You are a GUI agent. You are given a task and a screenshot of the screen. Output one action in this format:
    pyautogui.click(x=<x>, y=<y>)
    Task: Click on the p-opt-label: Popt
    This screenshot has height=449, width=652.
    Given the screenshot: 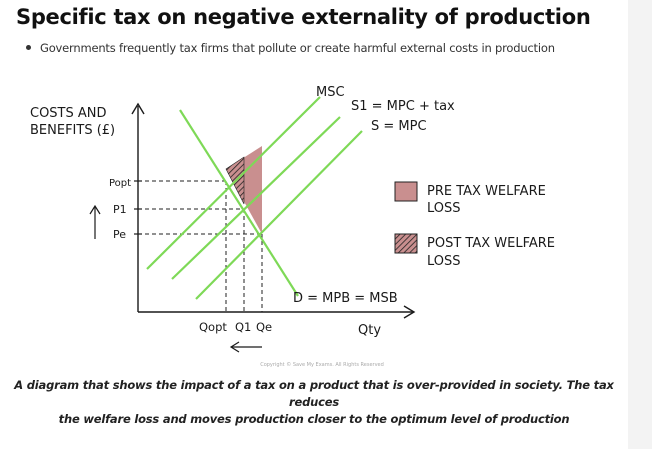 What is the action you would take?
    pyautogui.click(x=120, y=183)
    